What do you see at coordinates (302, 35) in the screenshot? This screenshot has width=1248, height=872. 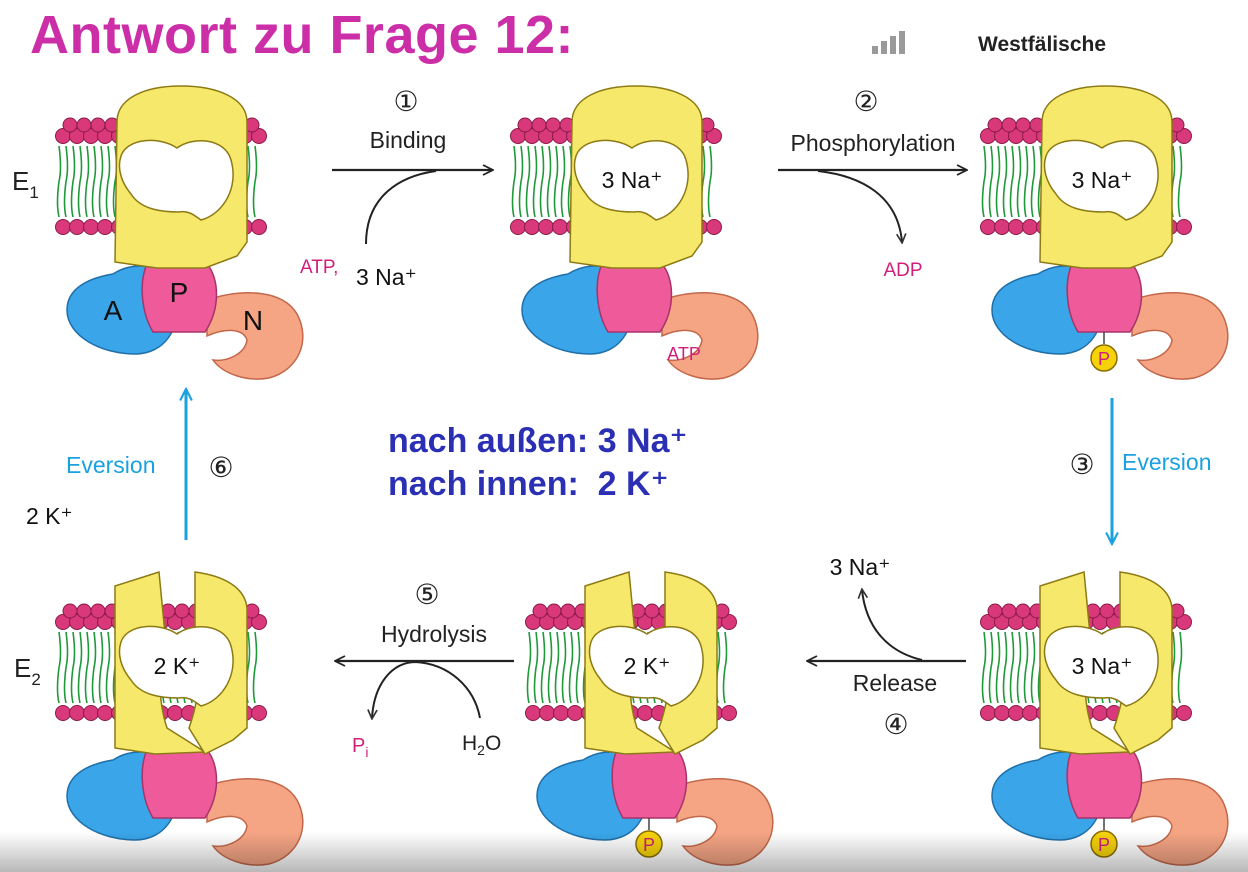 I see `page-title: Antwort zu Frage 12:` at bounding box center [302, 35].